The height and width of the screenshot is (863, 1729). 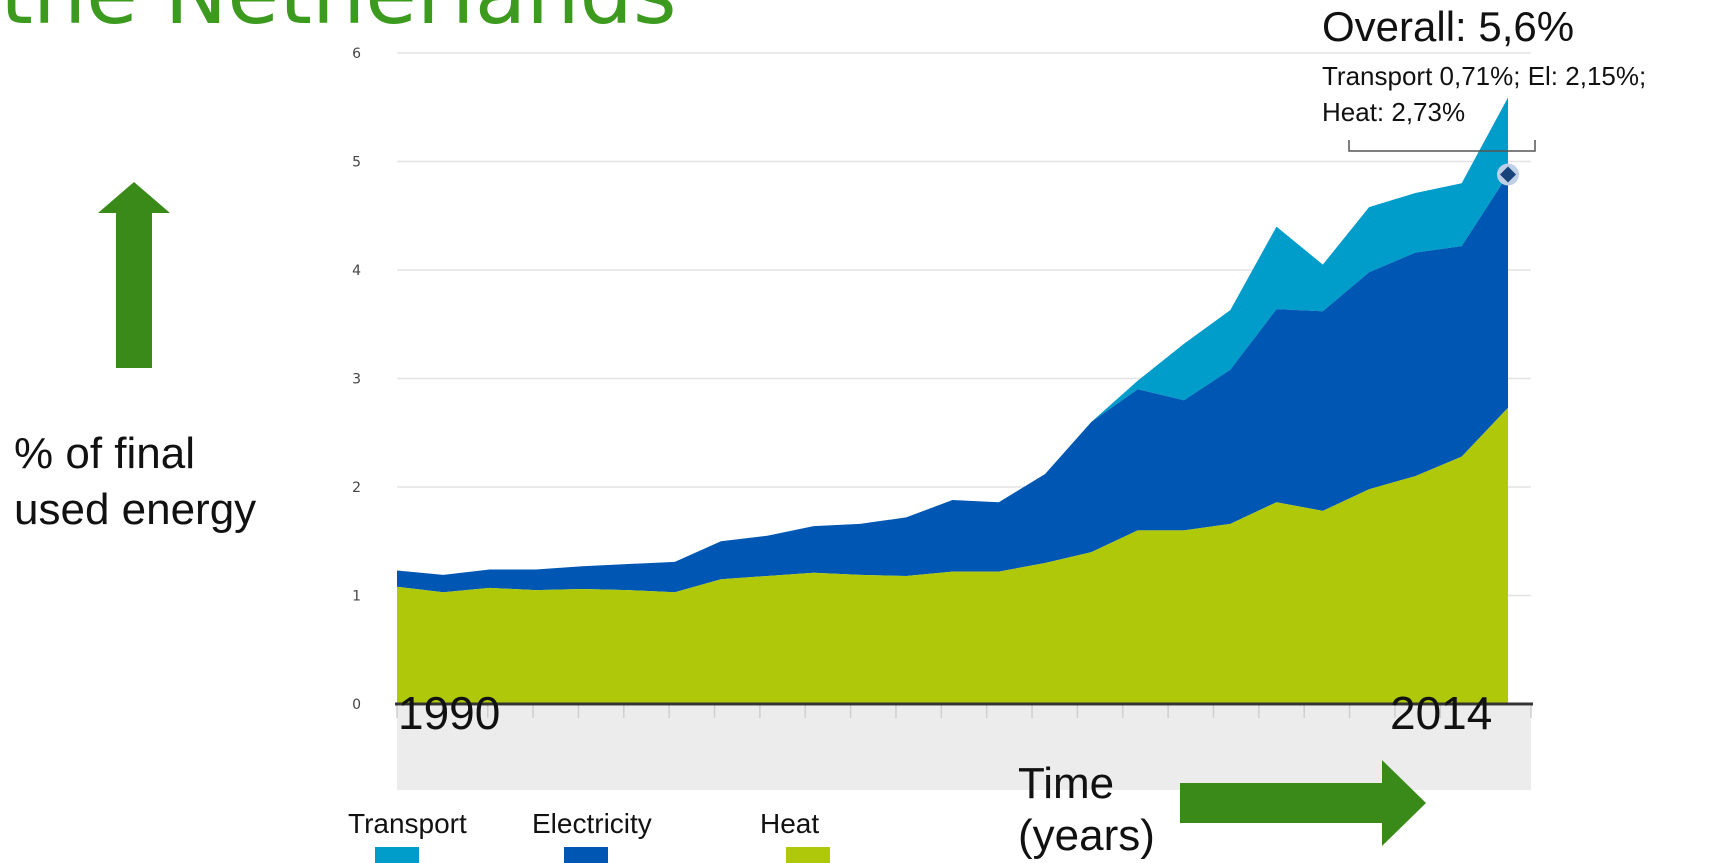 I want to click on y-axis-title-line-2: used energy, so click(x=135, y=509).